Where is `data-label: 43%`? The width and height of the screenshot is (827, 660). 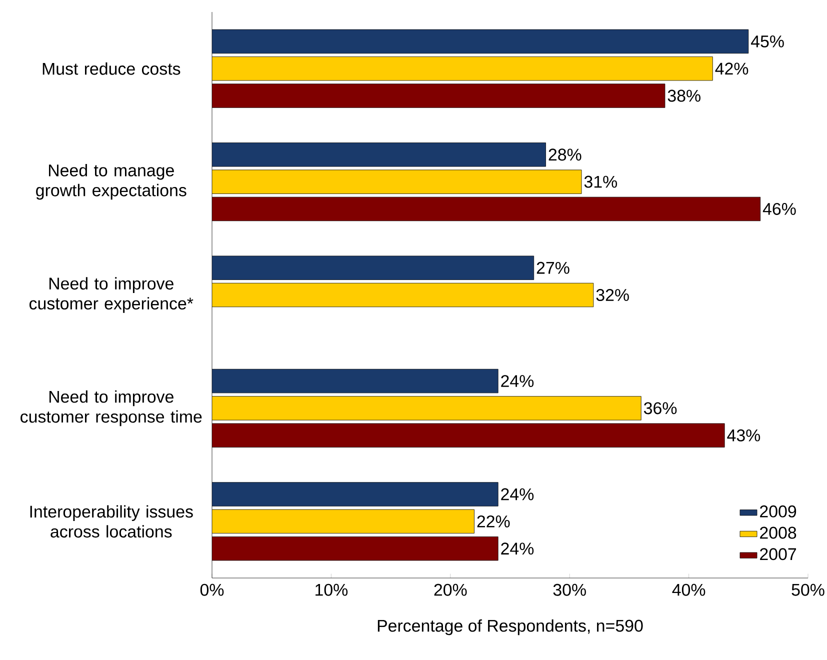
data-label: 43% is located at coordinates (743, 435).